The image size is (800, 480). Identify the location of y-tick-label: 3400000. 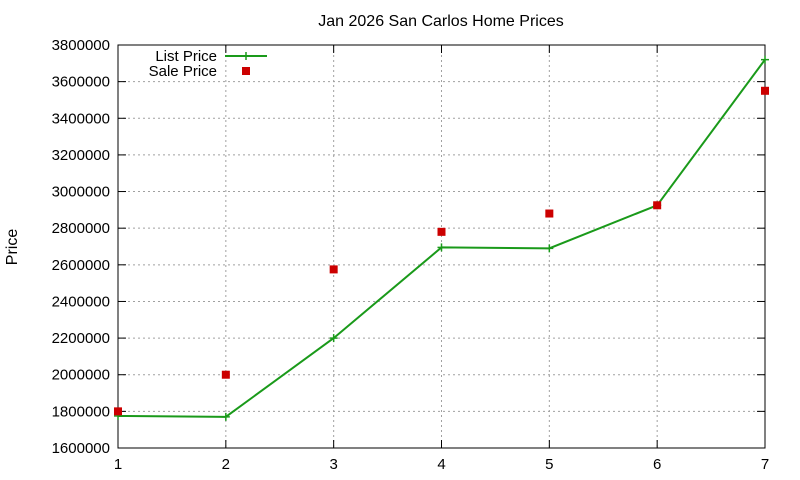
(81, 118).